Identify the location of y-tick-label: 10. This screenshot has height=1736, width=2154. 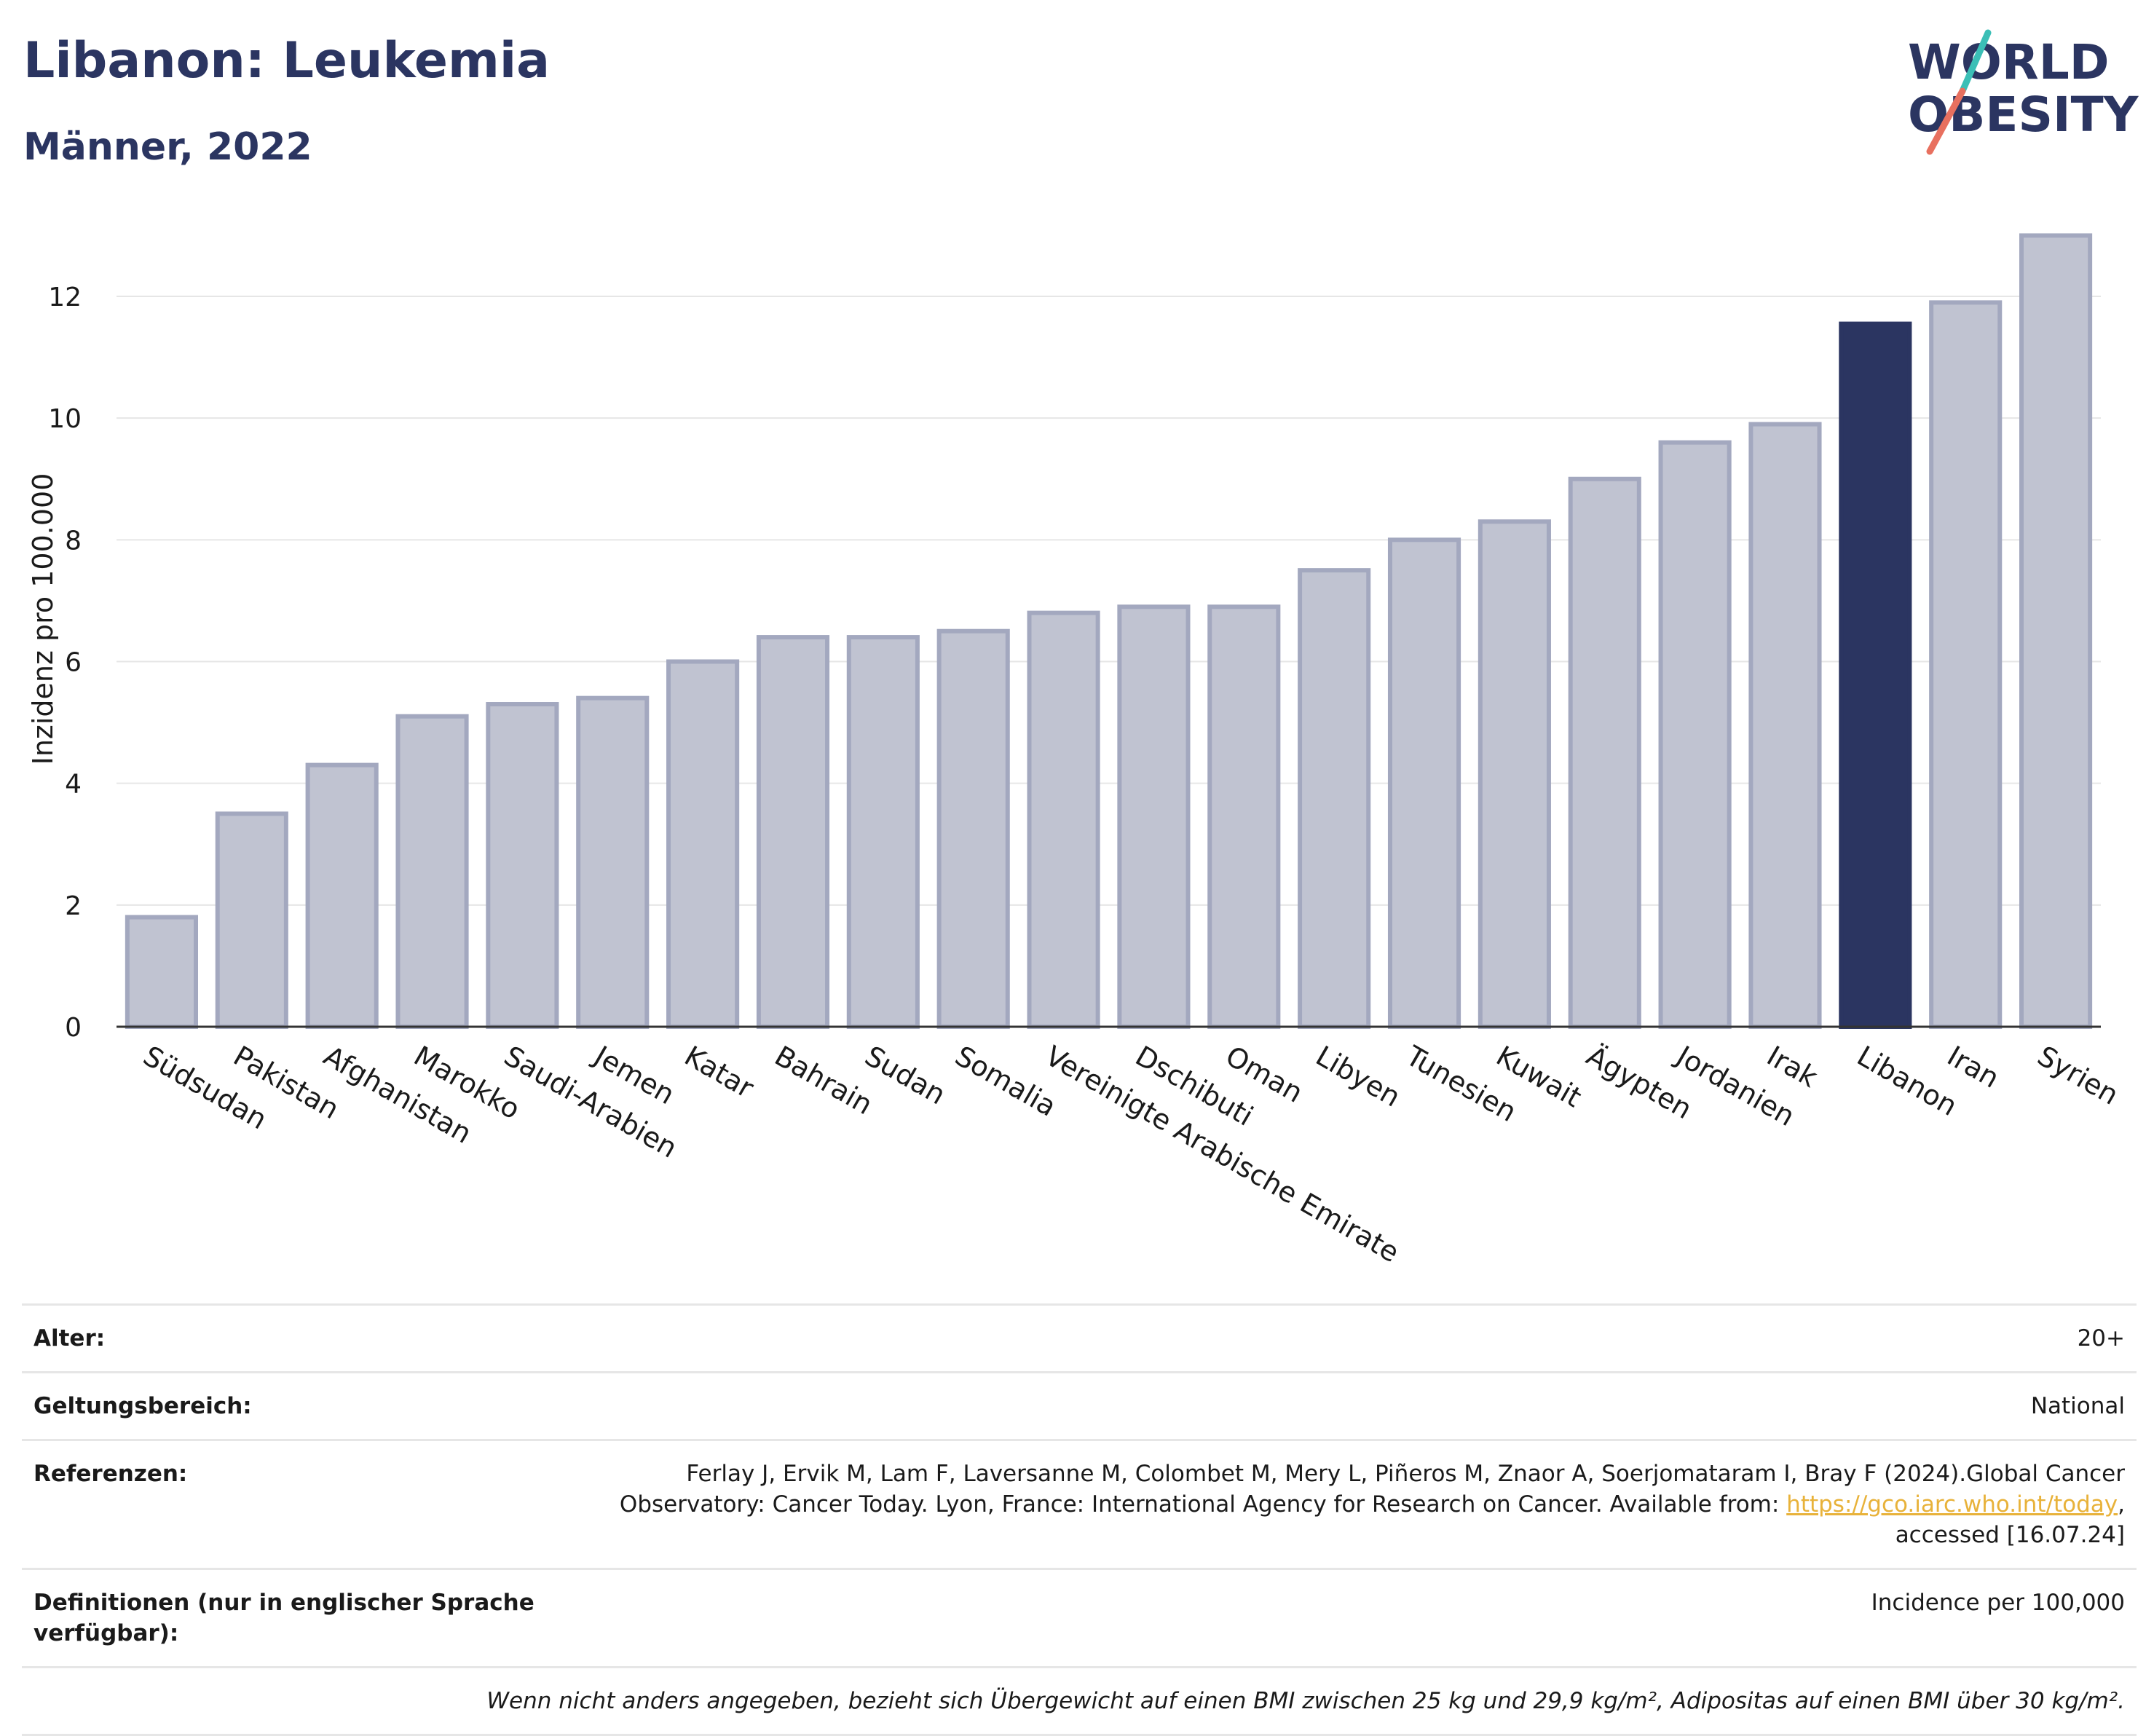
(65, 419).